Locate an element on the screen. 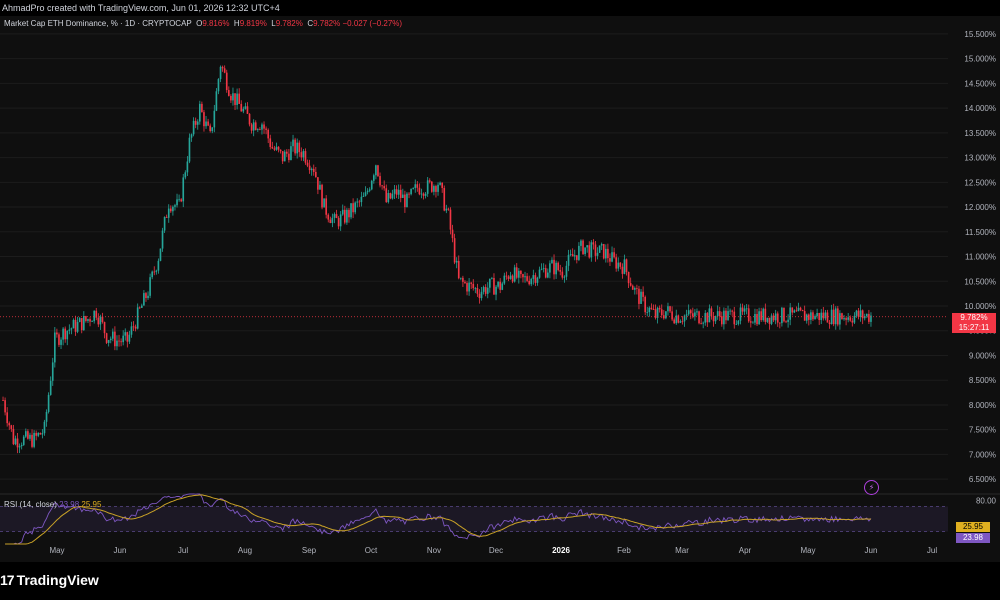 This screenshot has height=600, width=1000. lightning-icon: ⚡ is located at coordinates (871, 487).